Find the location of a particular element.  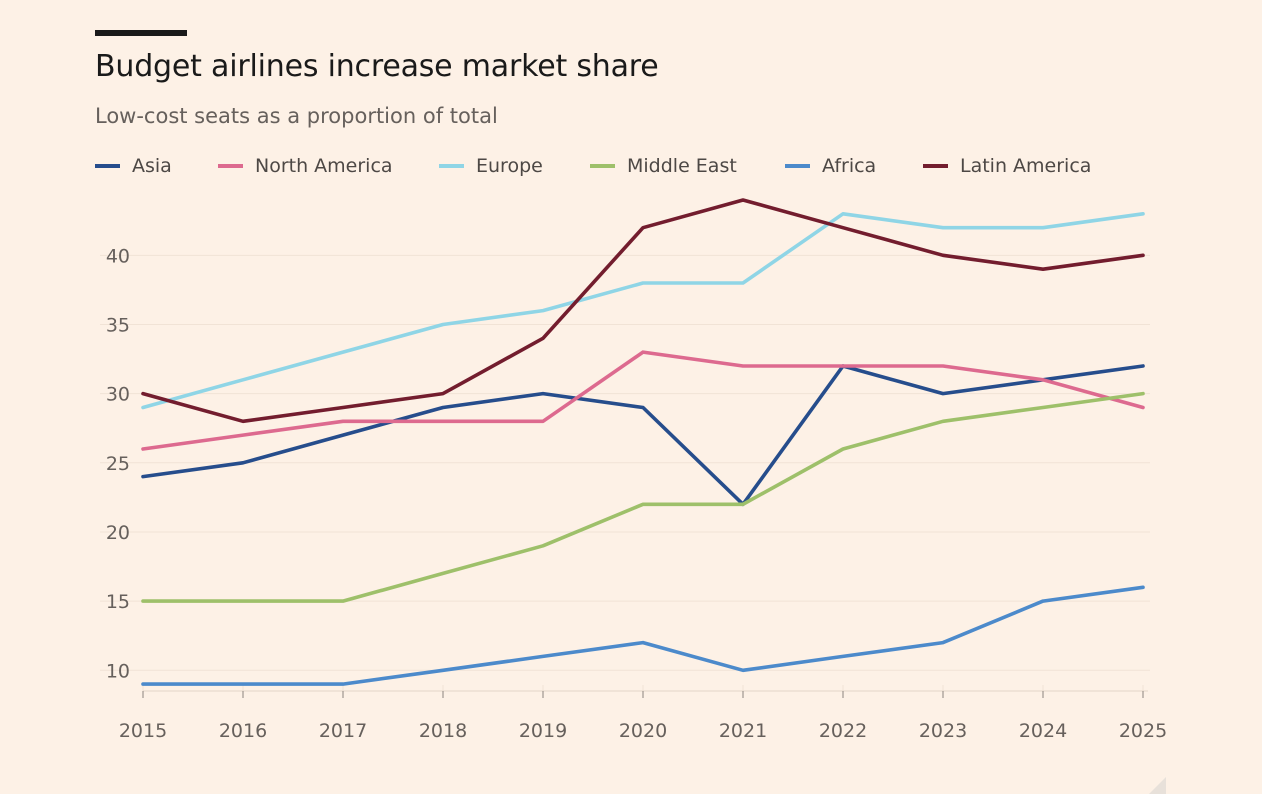

legend-item-europe: Europe is located at coordinates (491, 166).